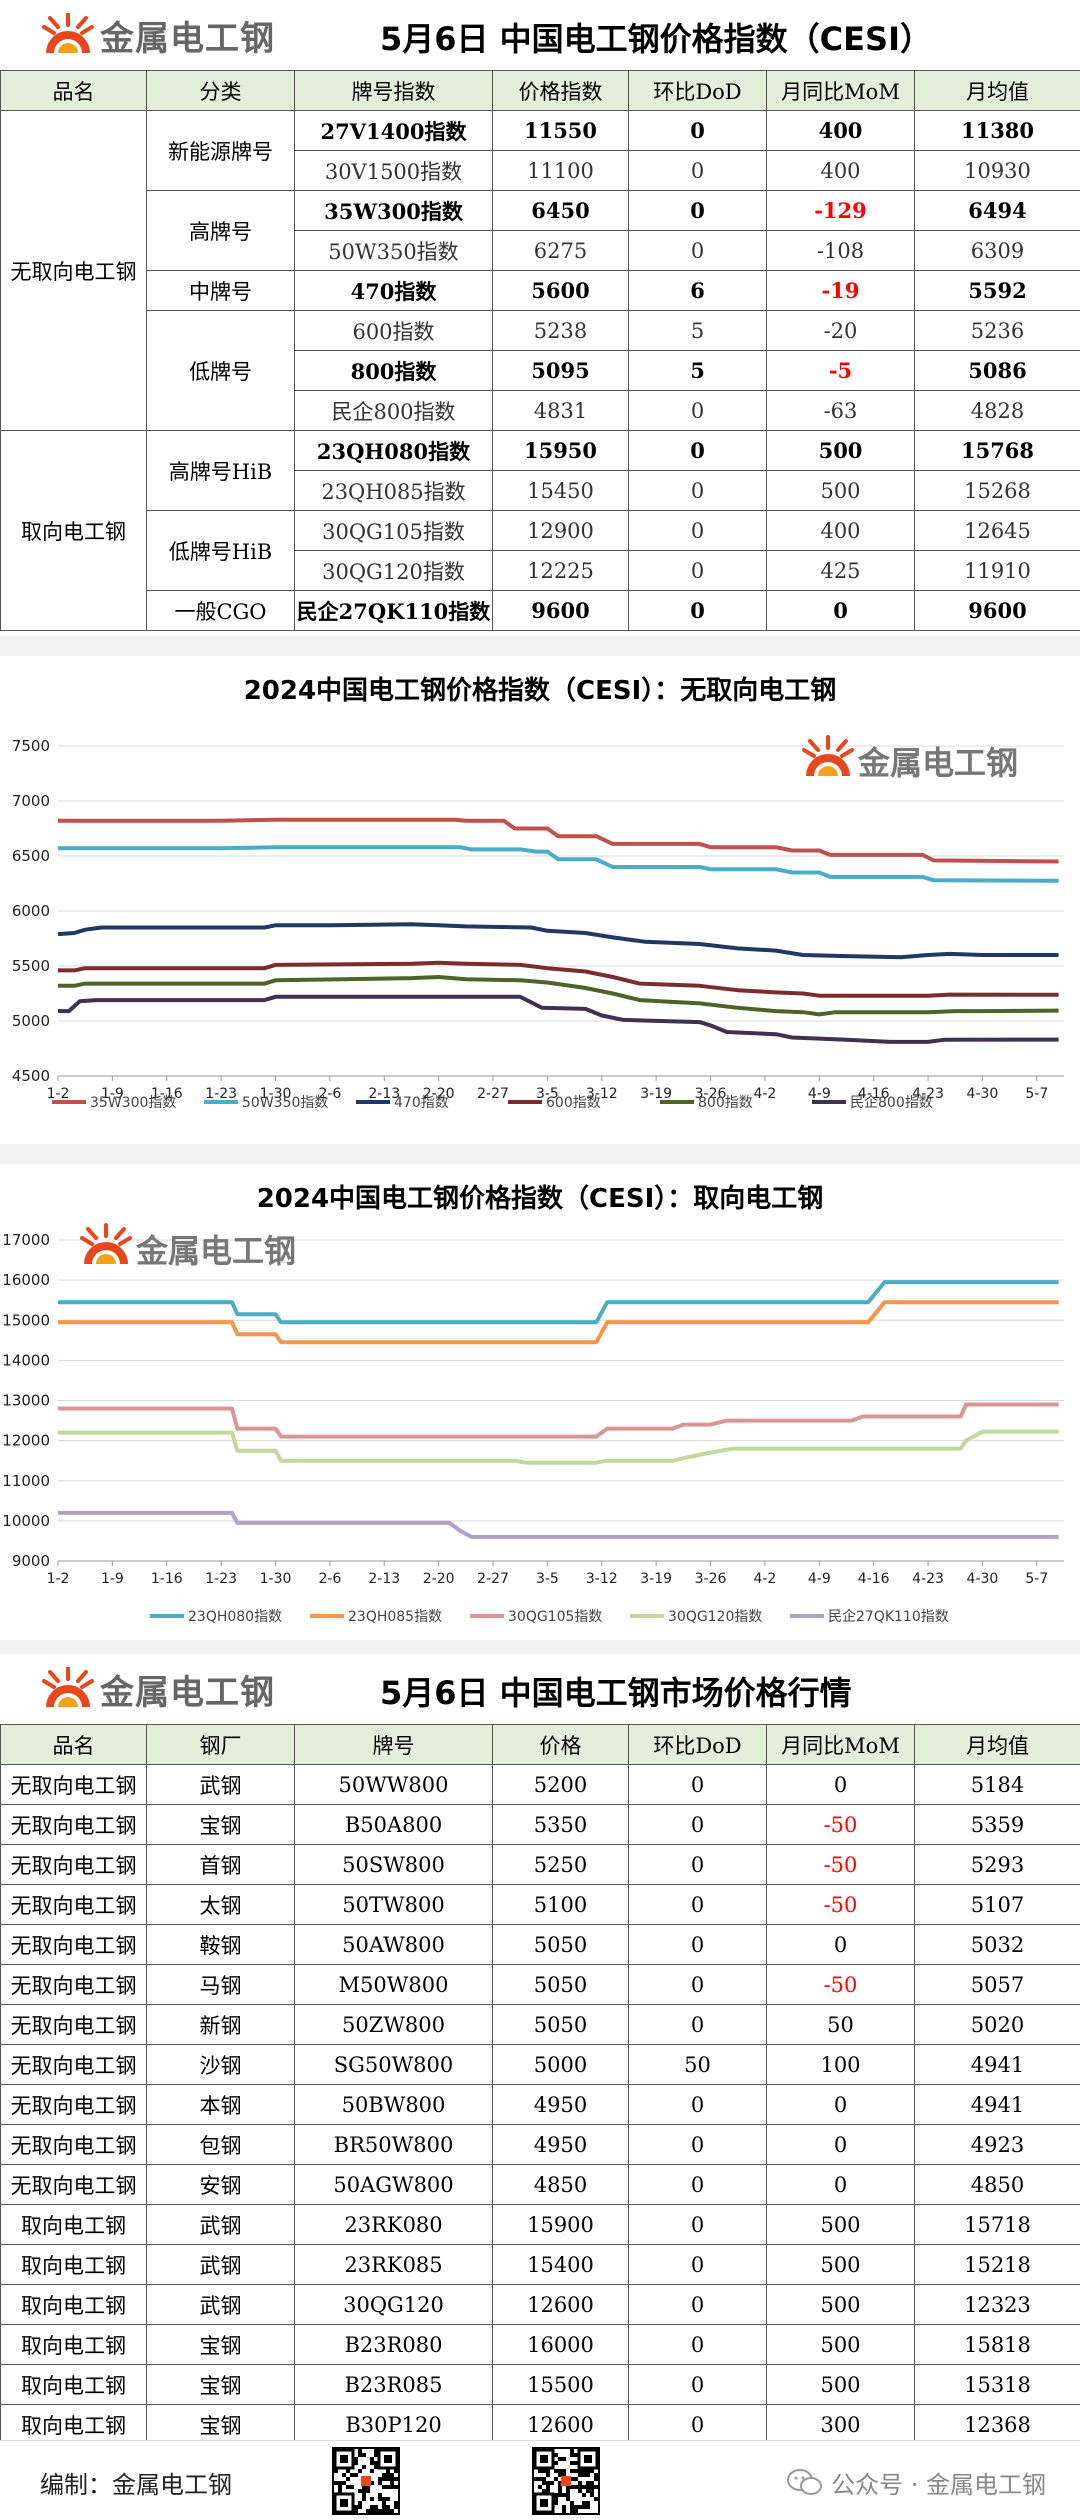 The height and width of the screenshot is (2520, 1080). Describe the element at coordinates (997, 1904) in the screenshot. I see `avg-cell: 5107` at that location.